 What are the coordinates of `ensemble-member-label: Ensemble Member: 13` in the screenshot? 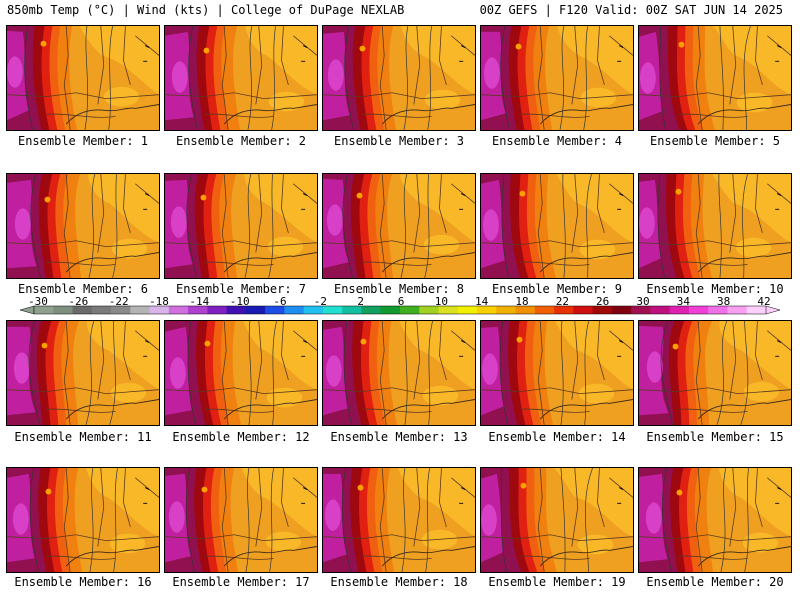 It's located at (399, 437).